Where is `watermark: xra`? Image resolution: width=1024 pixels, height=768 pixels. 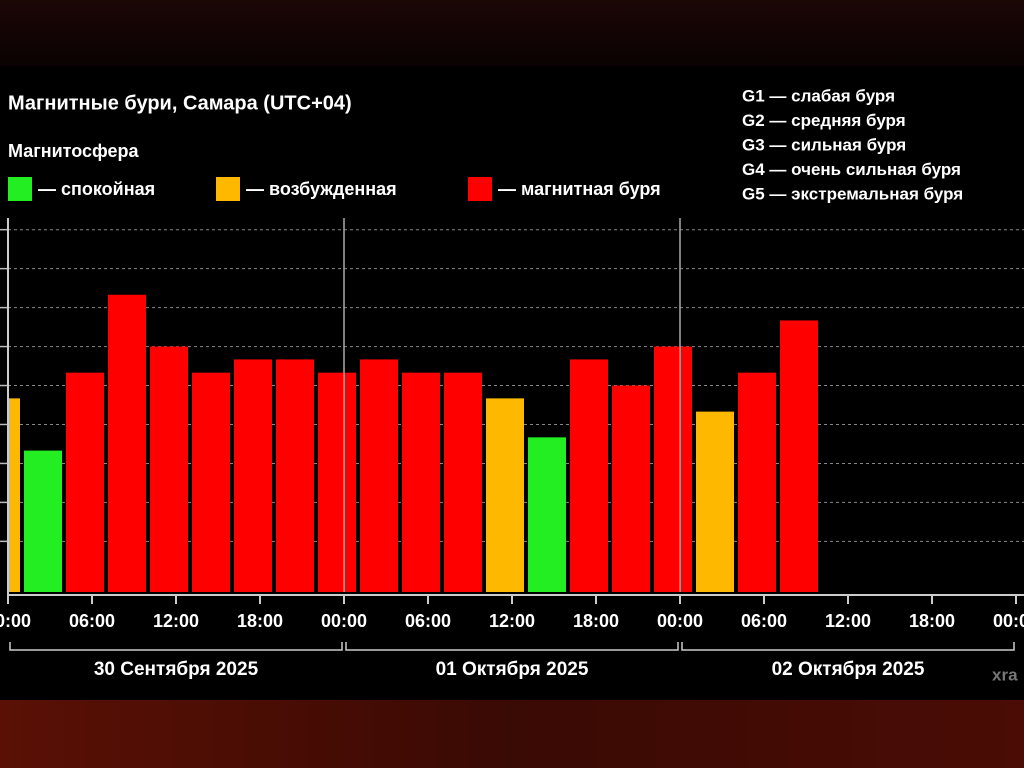
watermark: xra is located at coordinates (1005, 674).